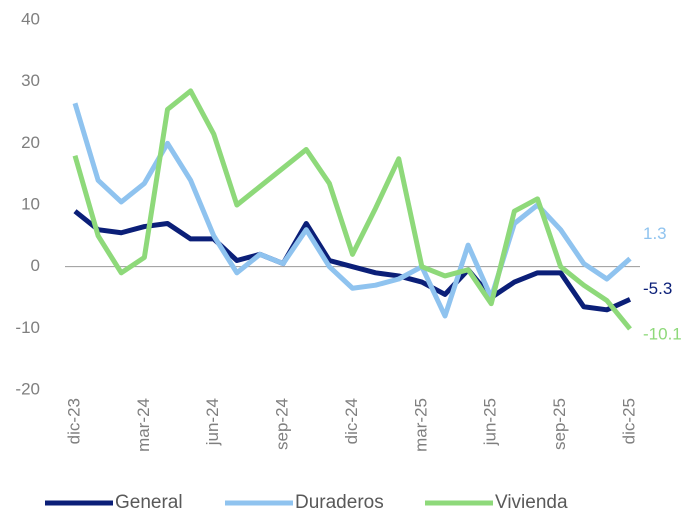 Image resolution: width=694 pixels, height=519 pixels. Describe the element at coordinates (420, 425) in the screenshot. I see `x-tick-label: mar-25` at that location.